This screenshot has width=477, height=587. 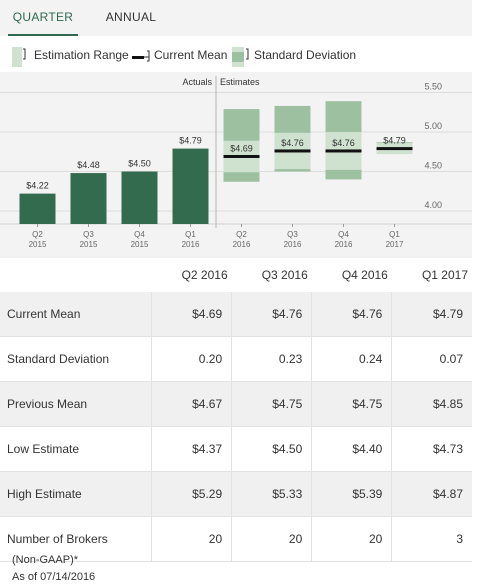 I want to click on row-label: Current Mean, so click(x=76, y=314).